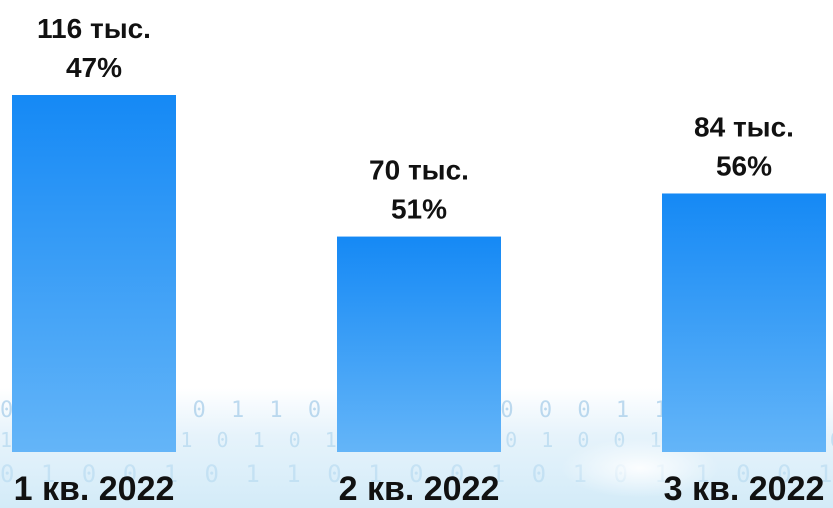 The width and height of the screenshot is (833, 508). I want to click on percent-label-1: 47%, so click(94, 67).